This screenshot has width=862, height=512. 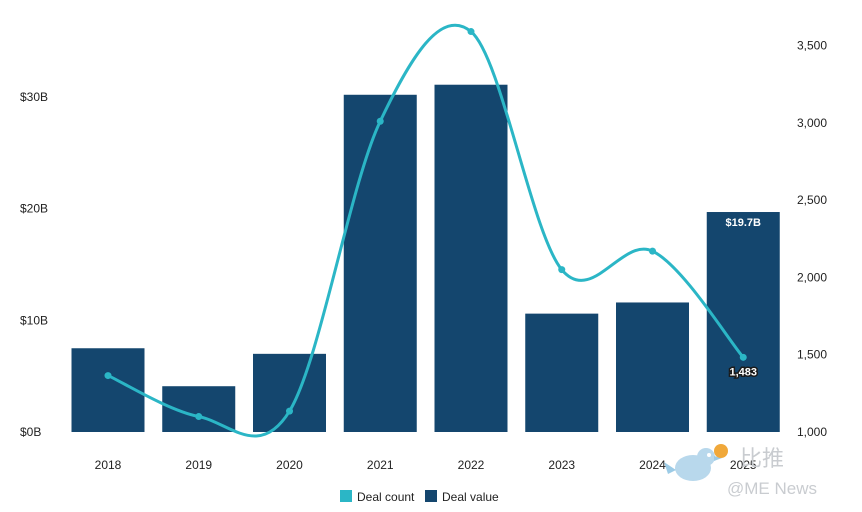 What do you see at coordinates (812, 238) in the screenshot?
I see `right-axis: 1,000 1,500 2,000 2,500 3,000 3,500` at bounding box center [812, 238].